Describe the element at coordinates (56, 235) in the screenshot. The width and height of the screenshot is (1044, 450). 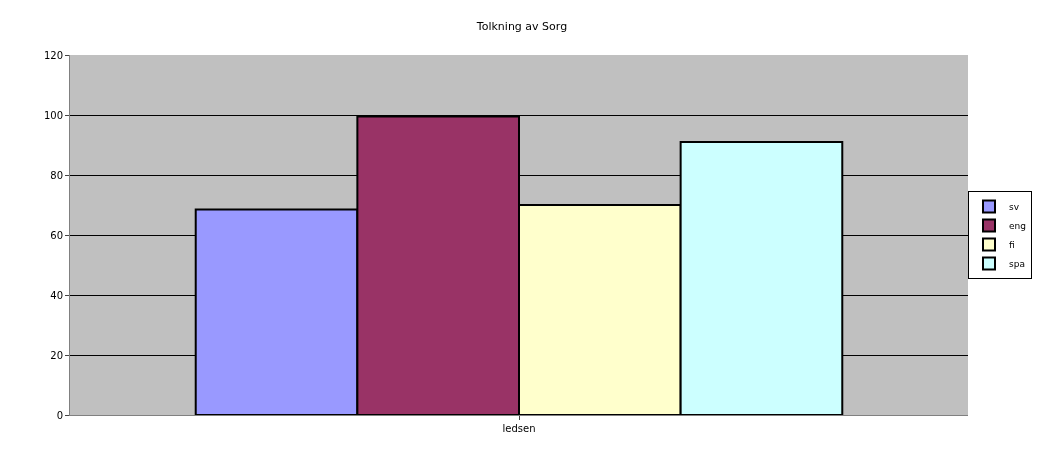
I see `y-tick-label: 60` at that location.